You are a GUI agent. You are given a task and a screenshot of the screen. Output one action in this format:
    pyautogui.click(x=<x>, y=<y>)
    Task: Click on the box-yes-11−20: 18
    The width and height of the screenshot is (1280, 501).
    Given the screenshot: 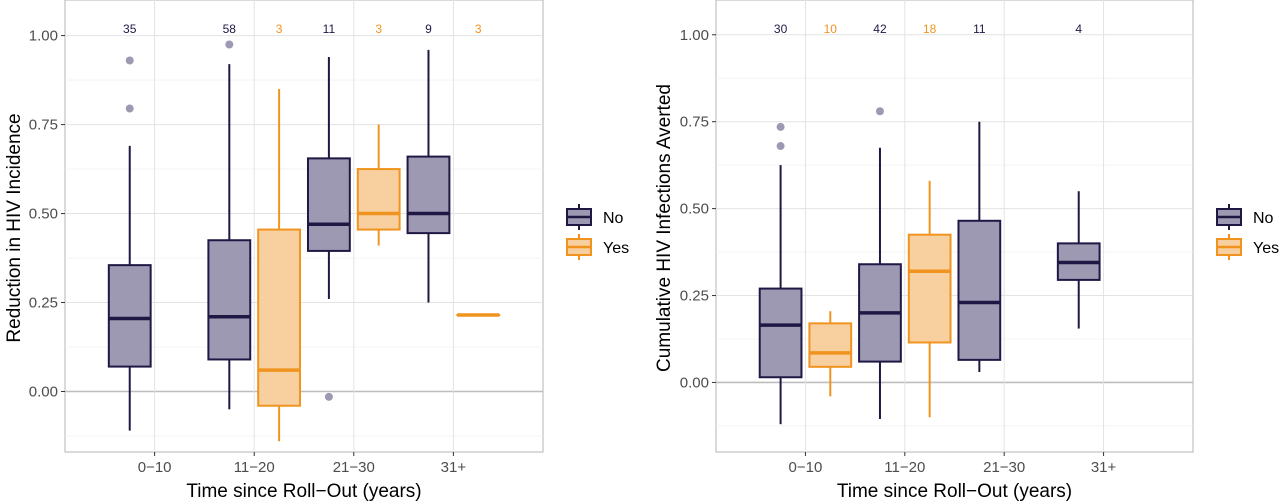 What is the action you would take?
    pyautogui.click(x=929, y=220)
    